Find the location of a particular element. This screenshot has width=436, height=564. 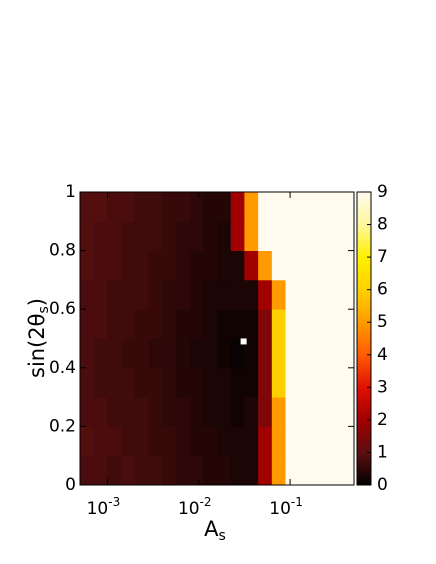

x-tick-label: 10⁻³ is located at coordinates (104, 507).